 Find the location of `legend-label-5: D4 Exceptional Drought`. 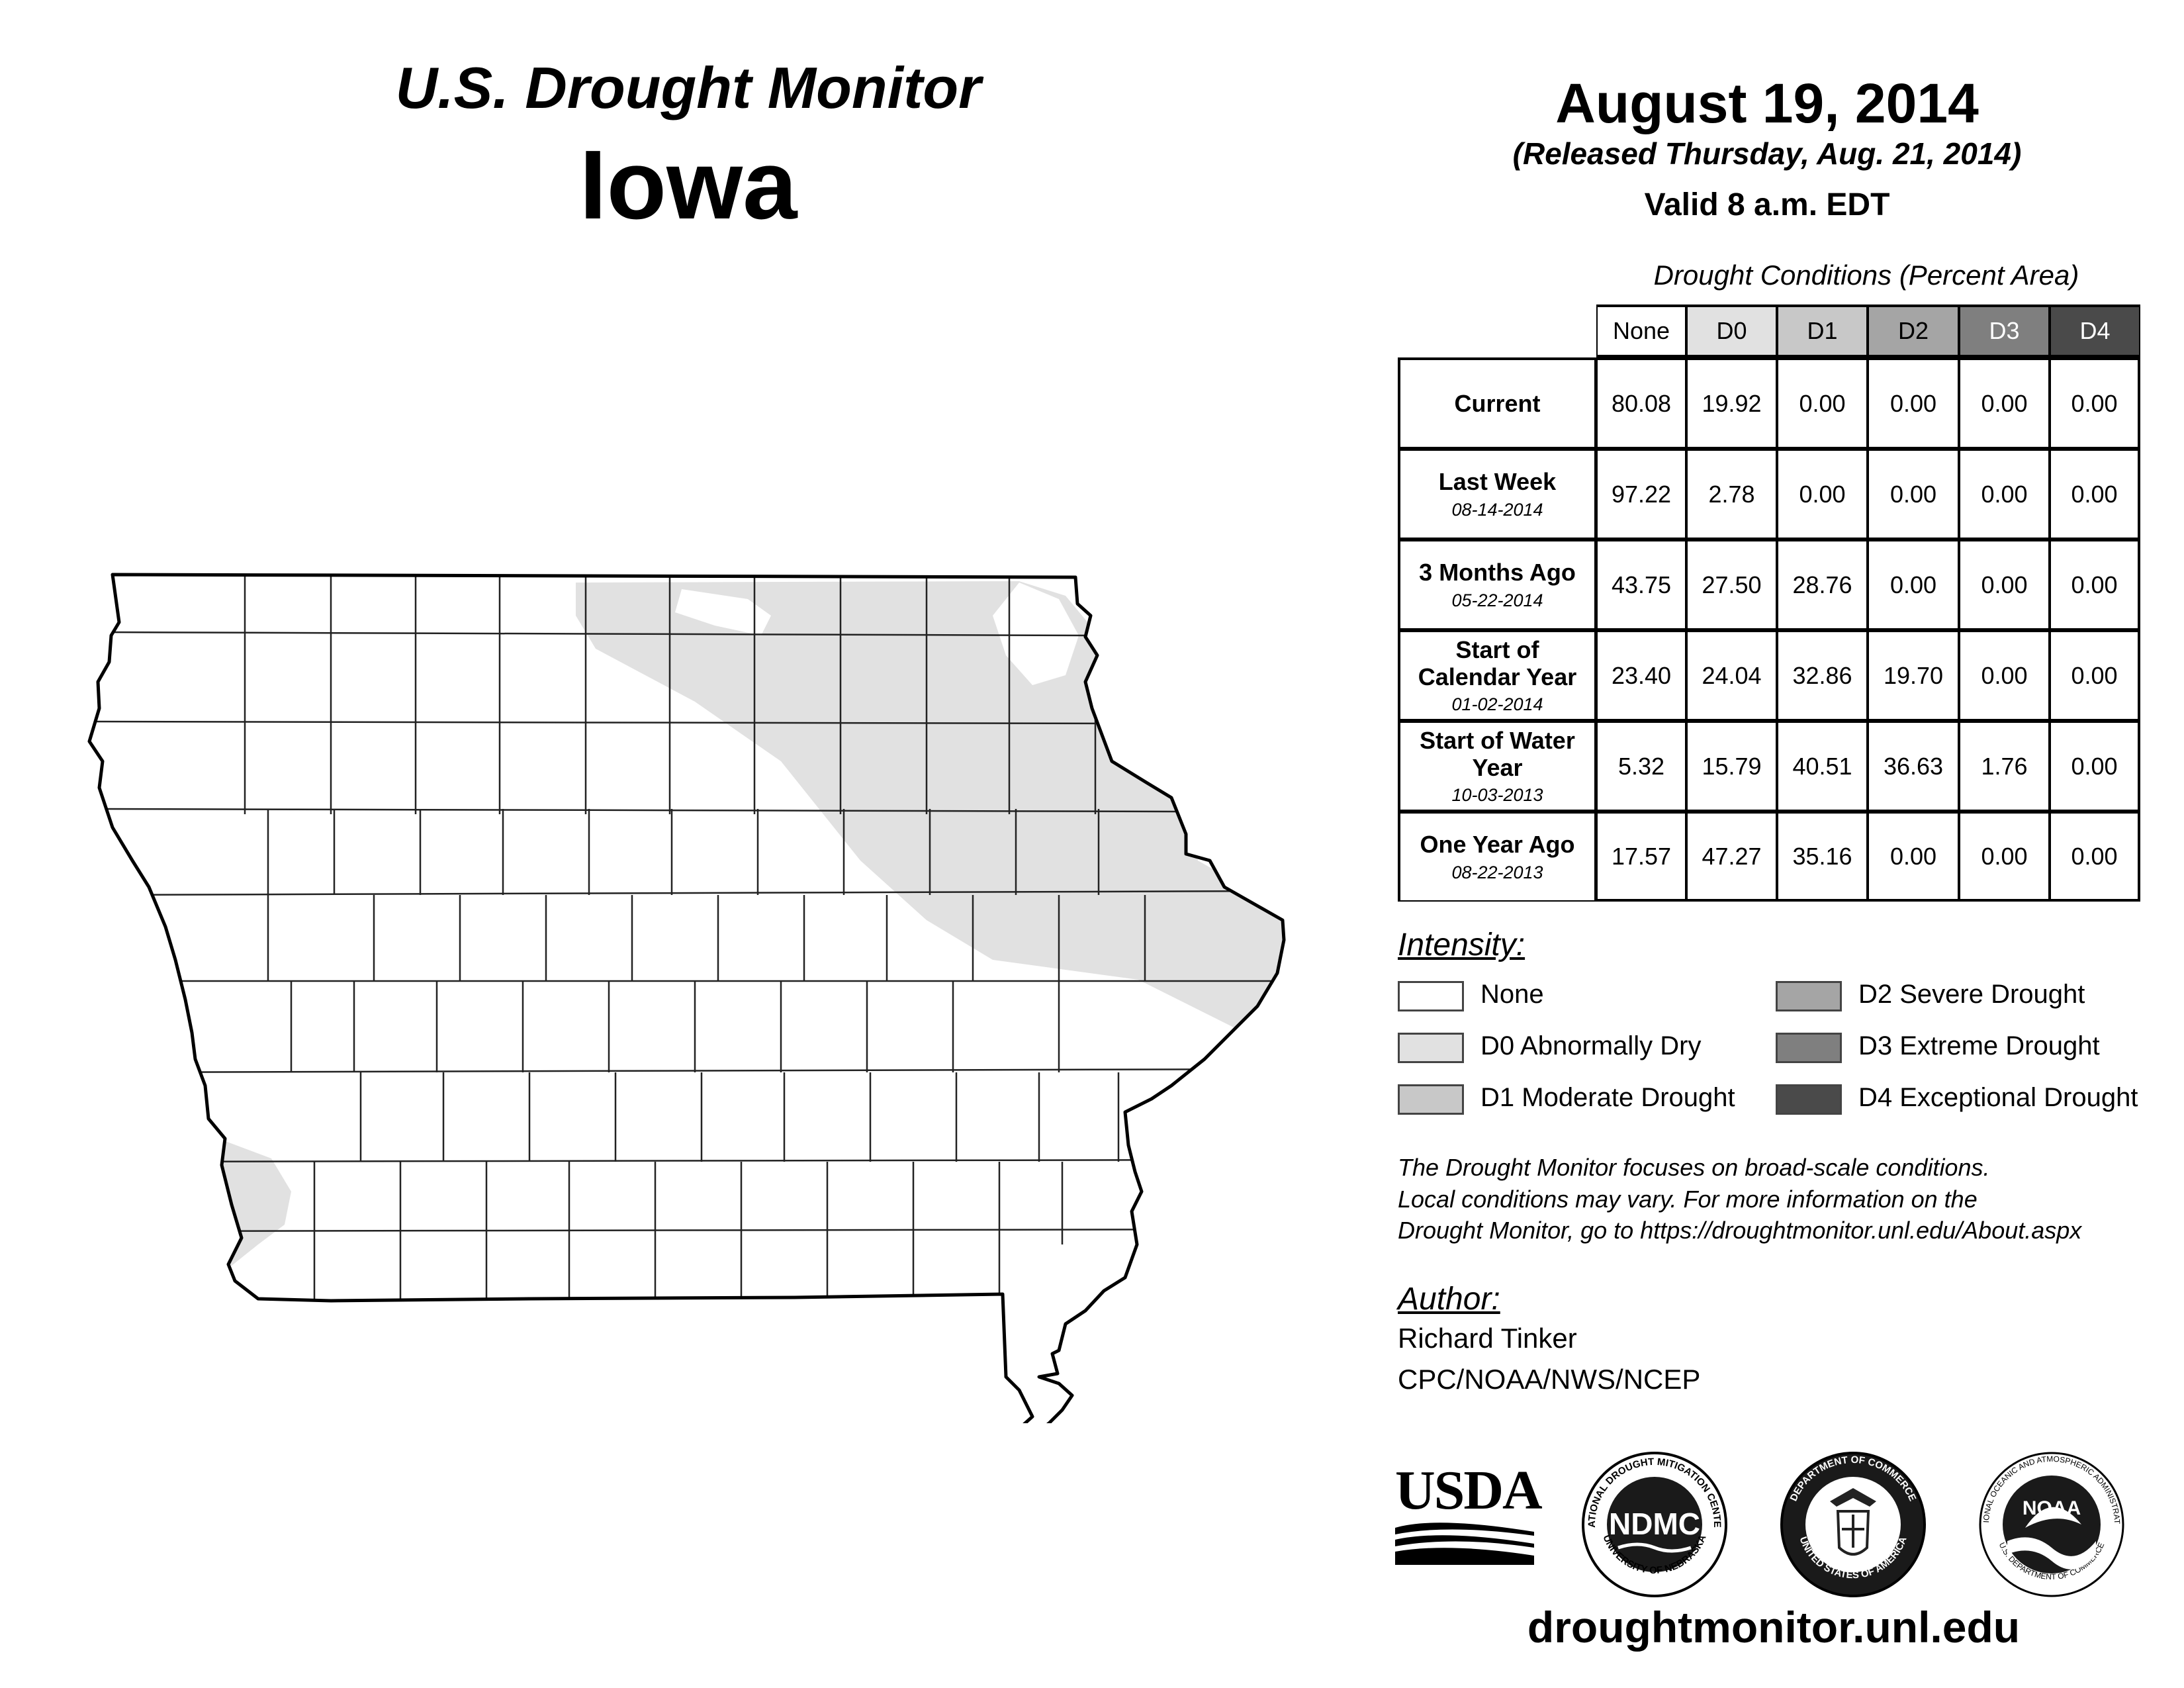

legend-label-5: D4 Exceptional Drought is located at coordinates (1998, 1097).